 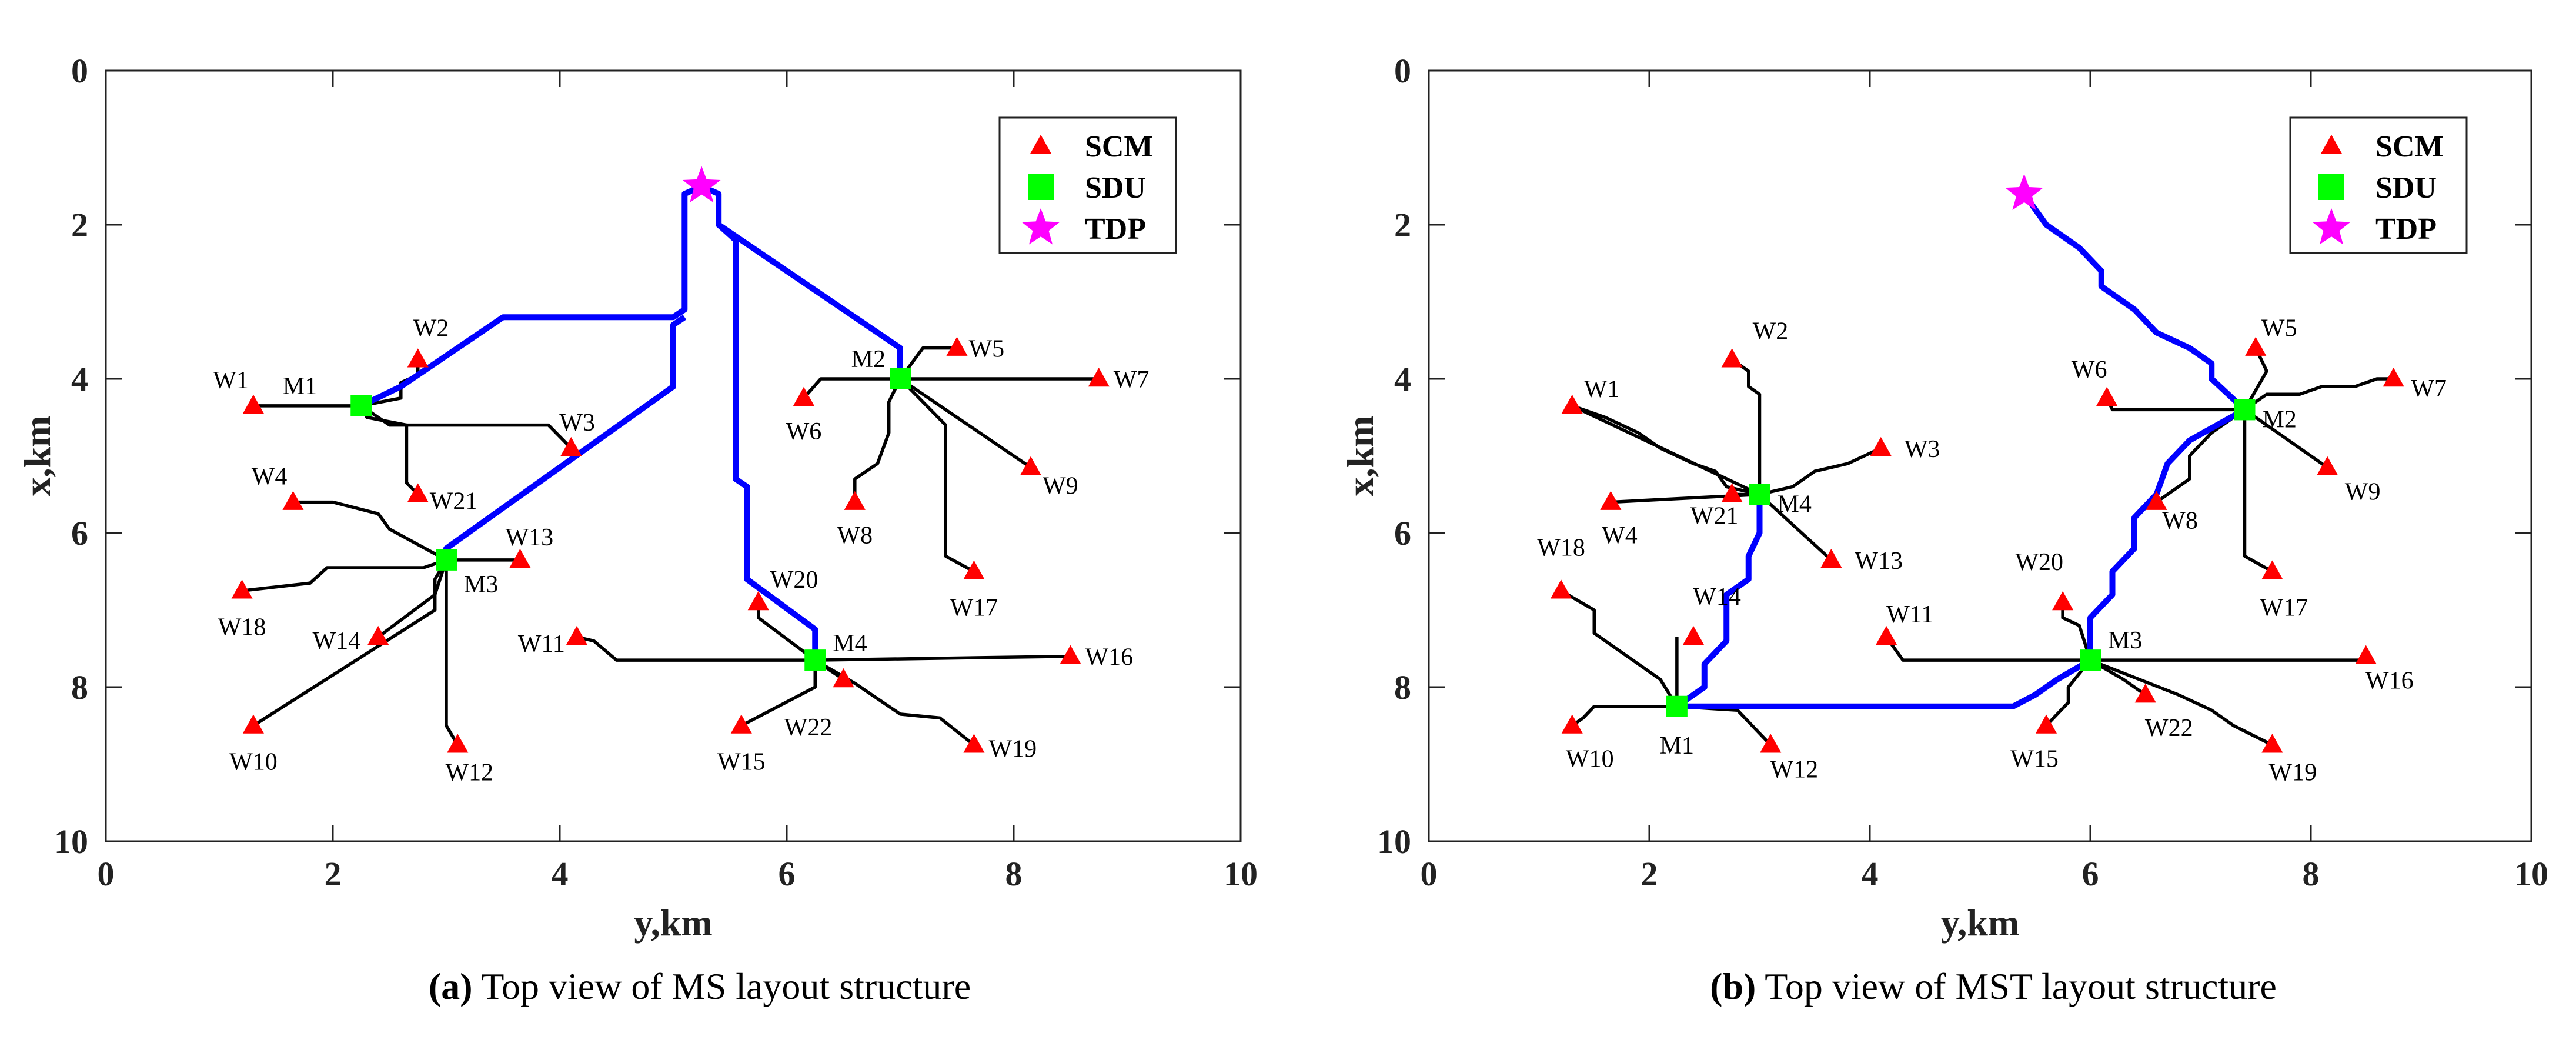 I want to click on b-sdu-marker-m2, so click(x=2245, y=410).